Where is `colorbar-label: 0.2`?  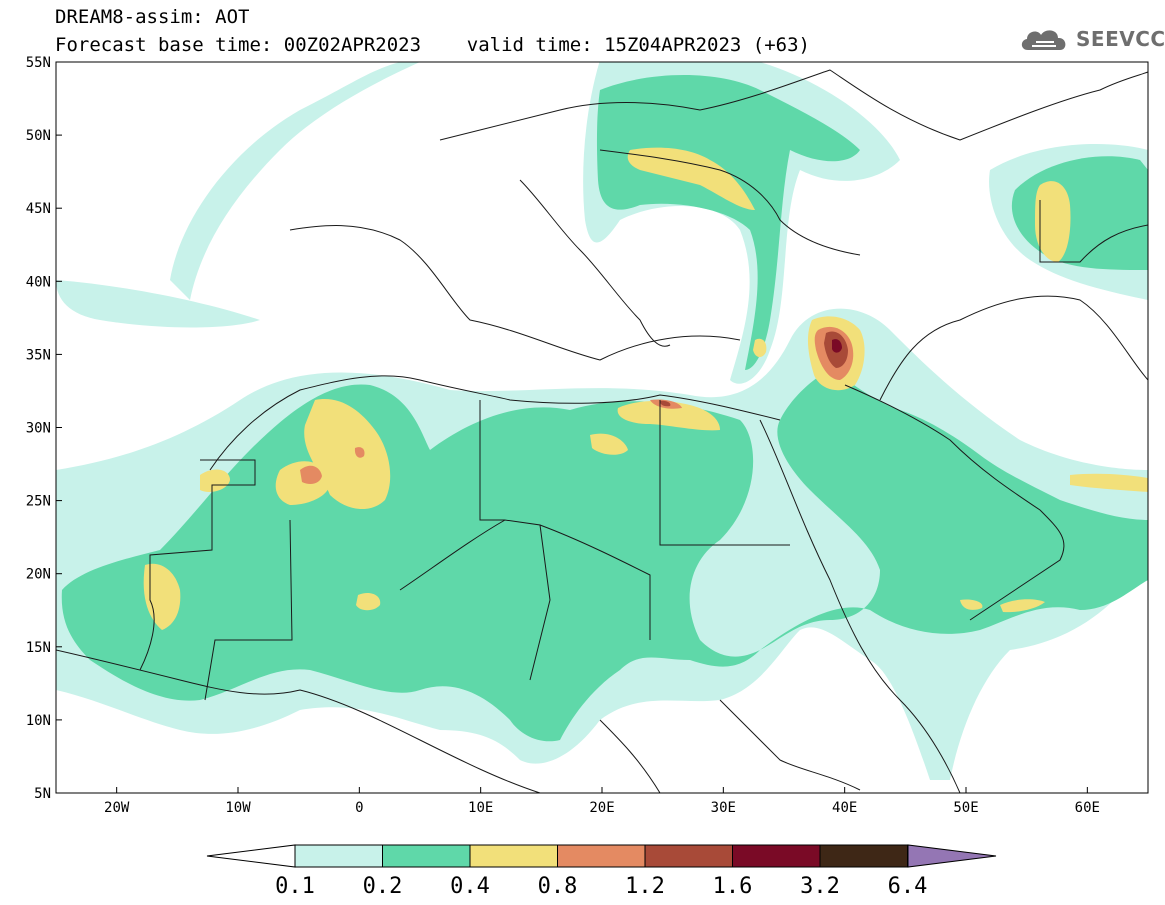 colorbar-label: 0.2 is located at coordinates (383, 886).